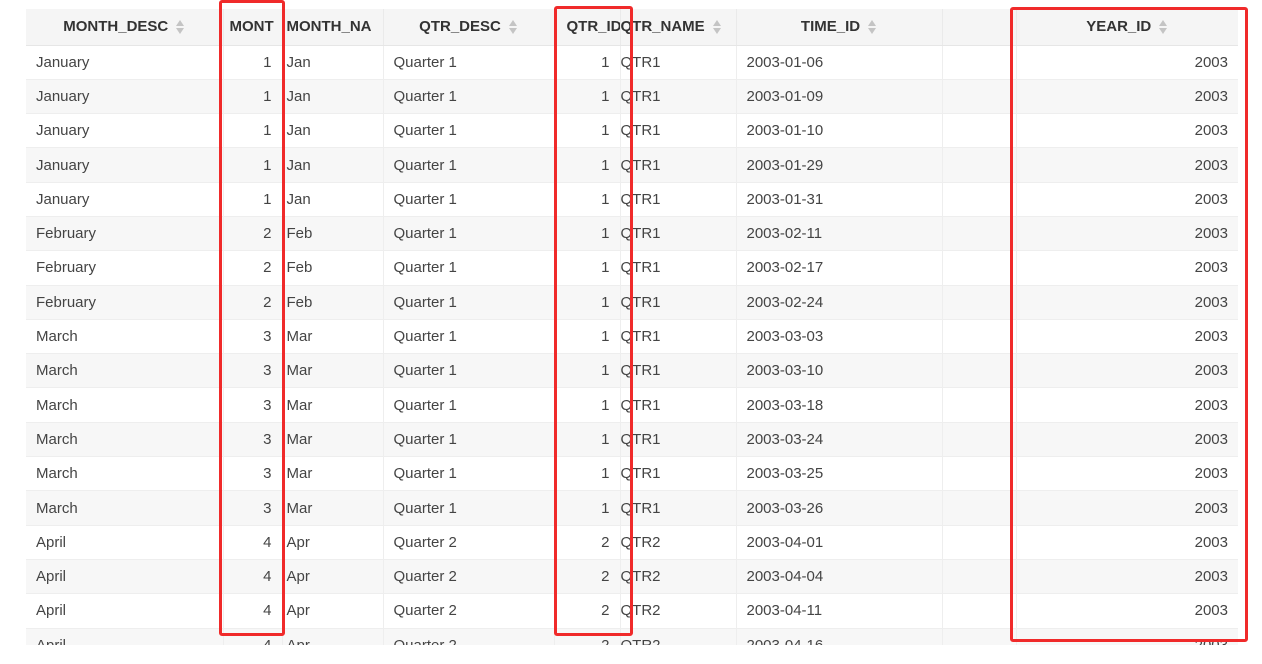 The height and width of the screenshot is (664, 1262). What do you see at coordinates (632, 542) in the screenshot?
I see `table-row: April 4 Apr Quarter 2 2 QTR2 2003-04-01 2003` at bounding box center [632, 542].